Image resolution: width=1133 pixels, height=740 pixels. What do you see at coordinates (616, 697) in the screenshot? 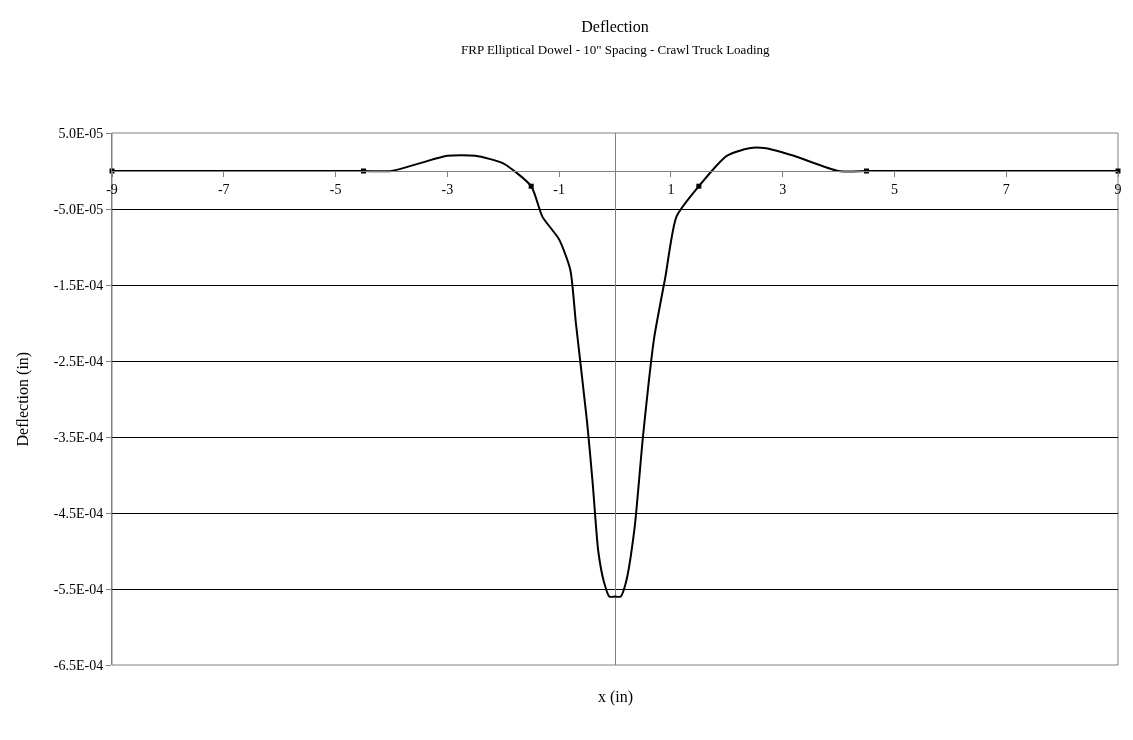
I see `x-axis-title: x (in)` at bounding box center [616, 697].